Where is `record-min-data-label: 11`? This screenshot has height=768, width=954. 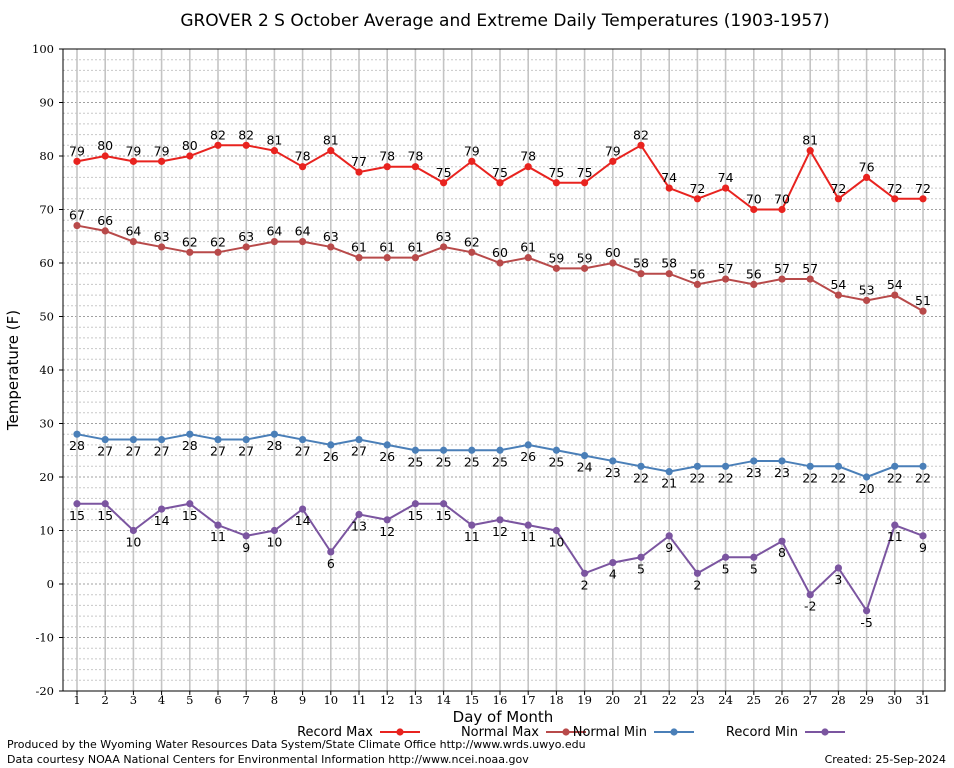 record-min-data-label: 11 is located at coordinates (218, 536).